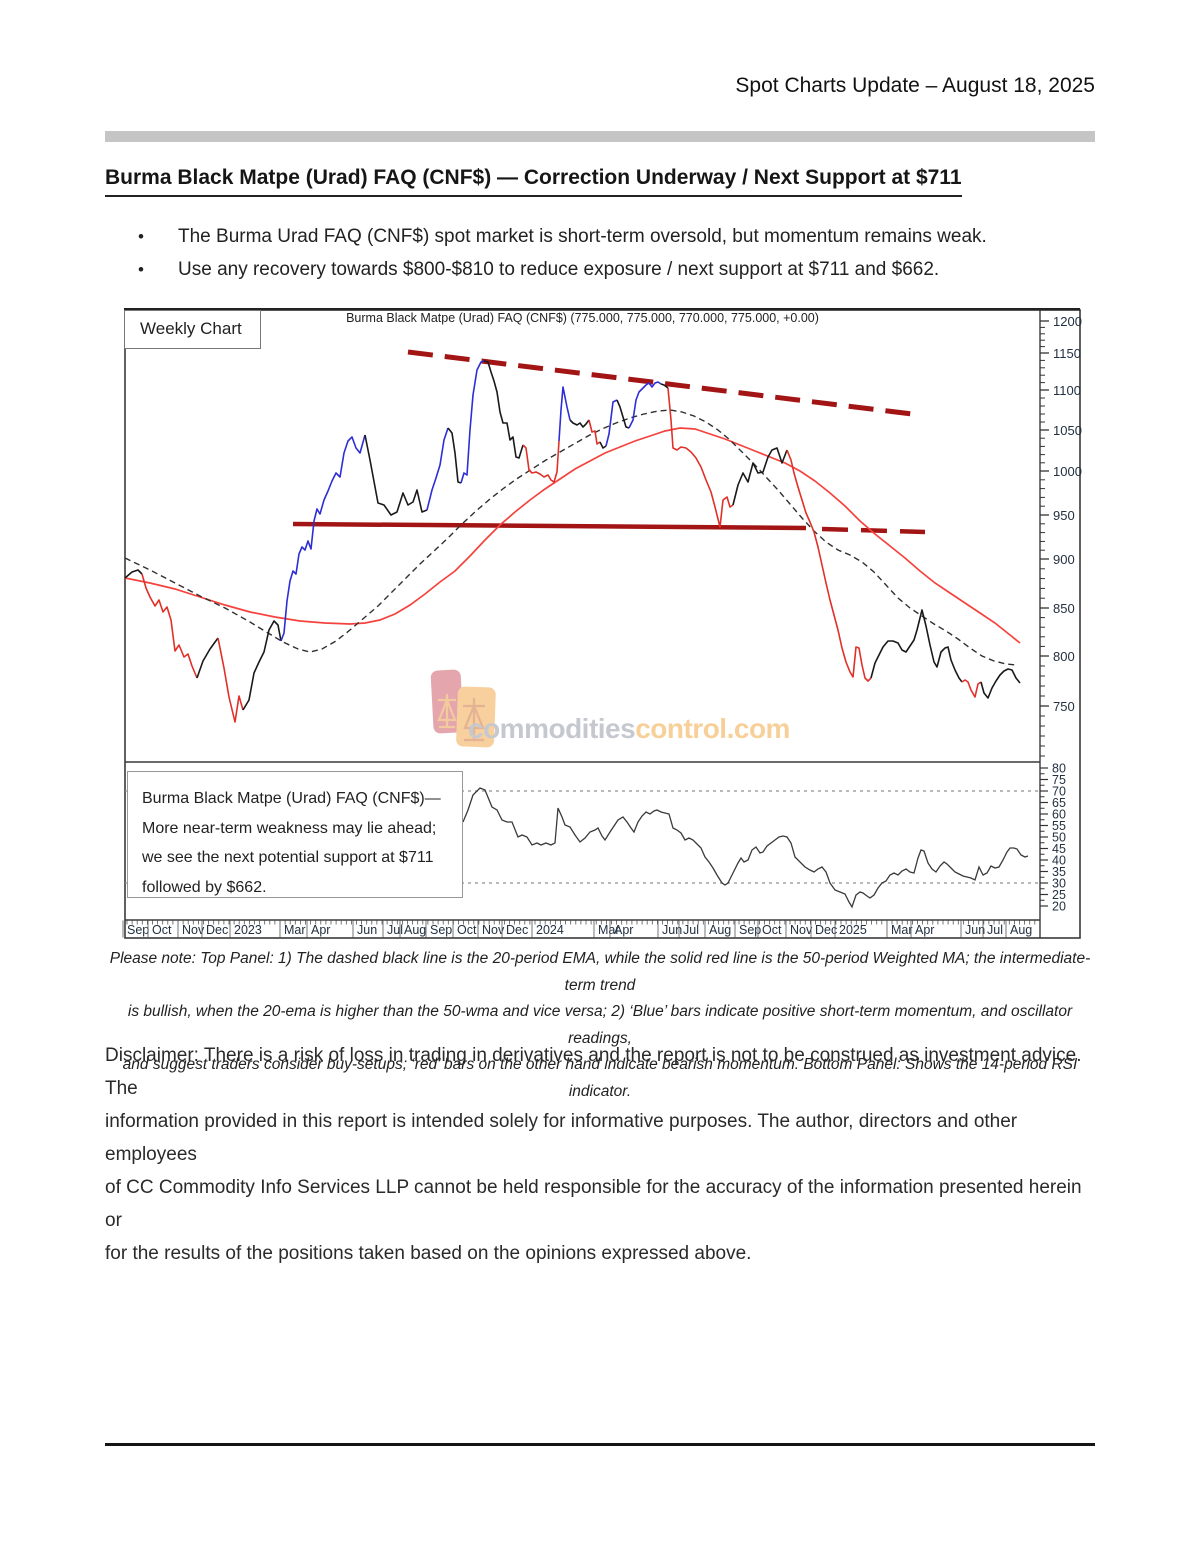 This screenshot has width=1200, height=1553. Describe the element at coordinates (1059, 884) in the screenshot. I see `rsi-axis-label: 30` at that location.